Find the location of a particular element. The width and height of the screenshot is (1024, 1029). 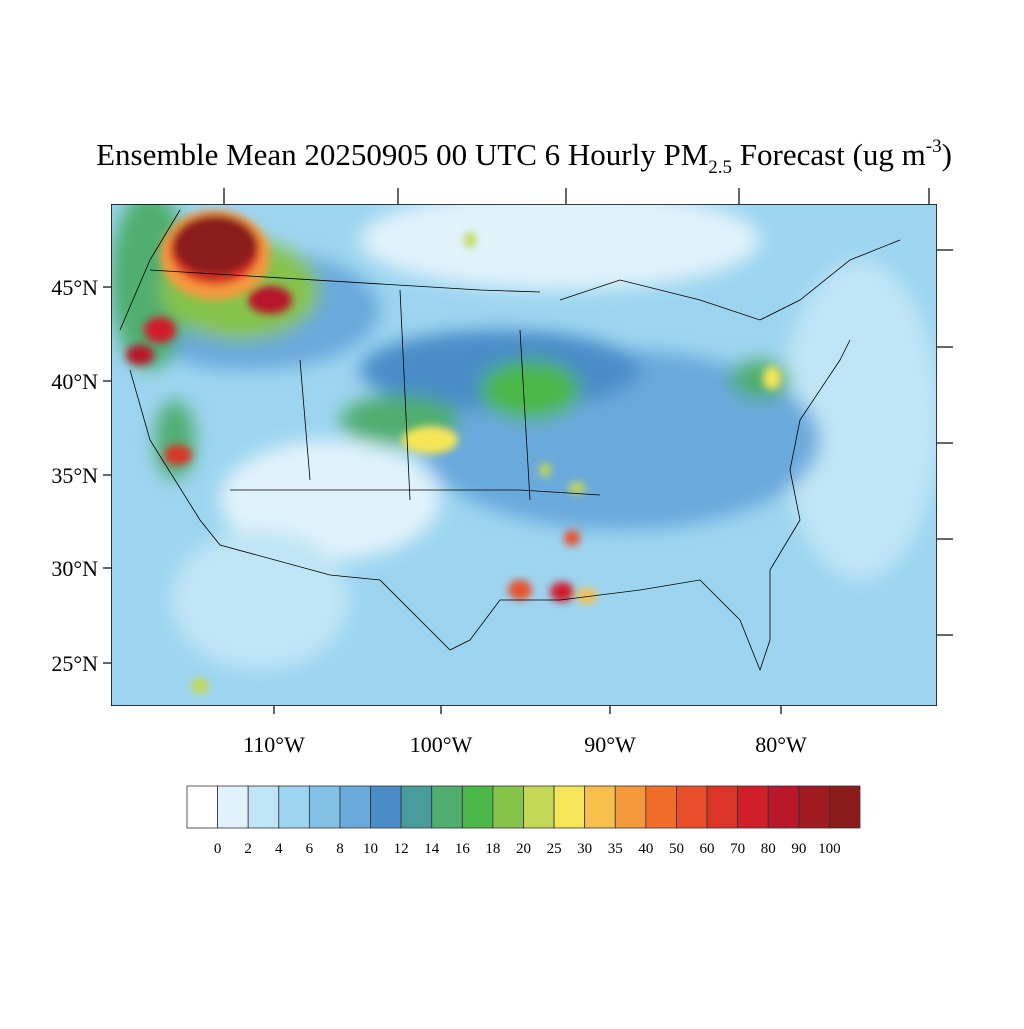

colorbar-label: 30 is located at coordinates (584, 849).